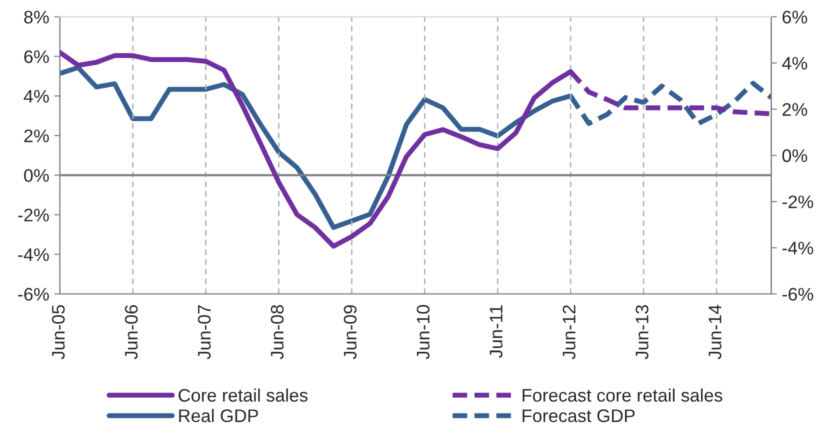 This screenshot has width=832, height=442. I want to click on x-tick-label: Jun-13, so click(642, 332).